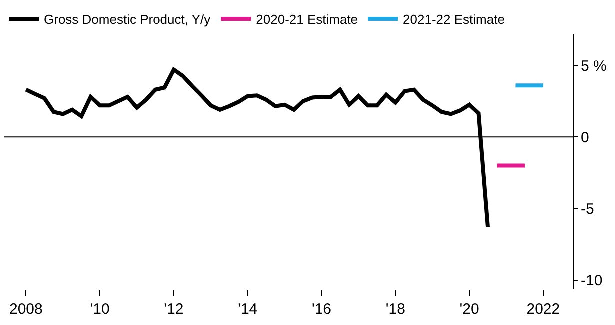 The width and height of the screenshot is (615, 325). What do you see at coordinates (592, 281) in the screenshot?
I see `y-tick-label: -10` at bounding box center [592, 281].